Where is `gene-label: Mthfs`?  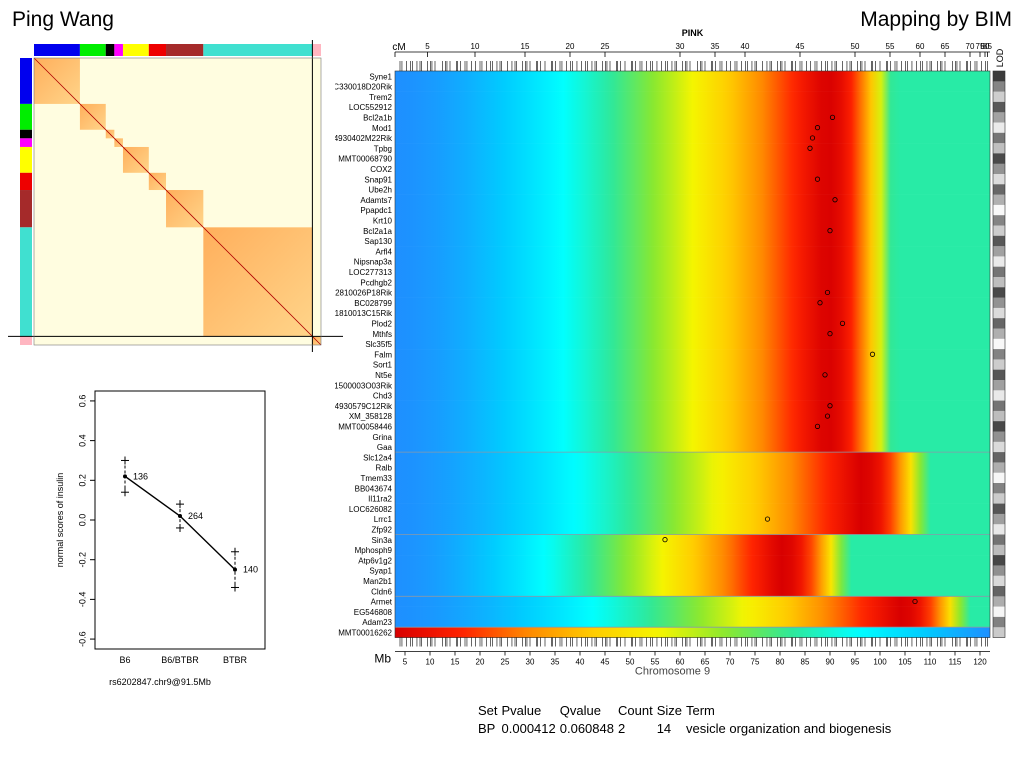
gene-label: Mthfs is located at coordinates (382, 334).